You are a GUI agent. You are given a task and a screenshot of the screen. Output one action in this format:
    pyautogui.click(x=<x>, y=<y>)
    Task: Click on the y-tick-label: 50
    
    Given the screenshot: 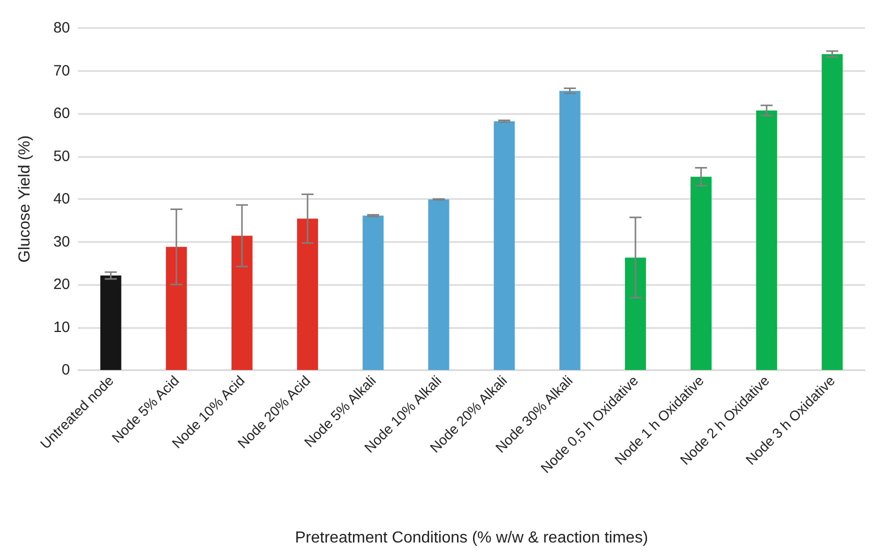 What is the action you would take?
    pyautogui.click(x=61, y=156)
    